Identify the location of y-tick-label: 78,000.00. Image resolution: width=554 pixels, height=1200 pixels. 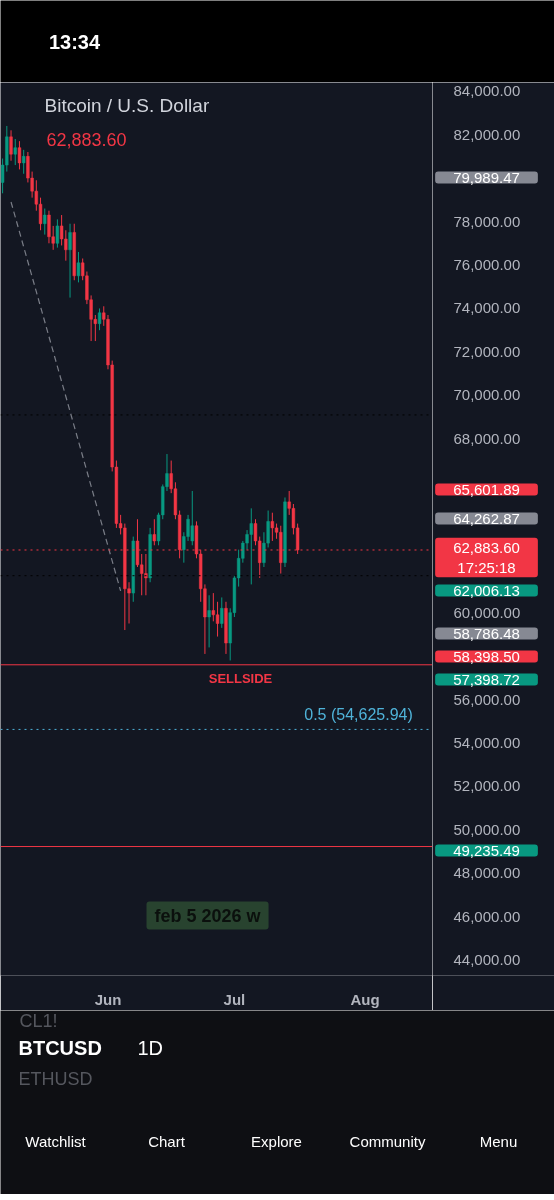
(487, 221).